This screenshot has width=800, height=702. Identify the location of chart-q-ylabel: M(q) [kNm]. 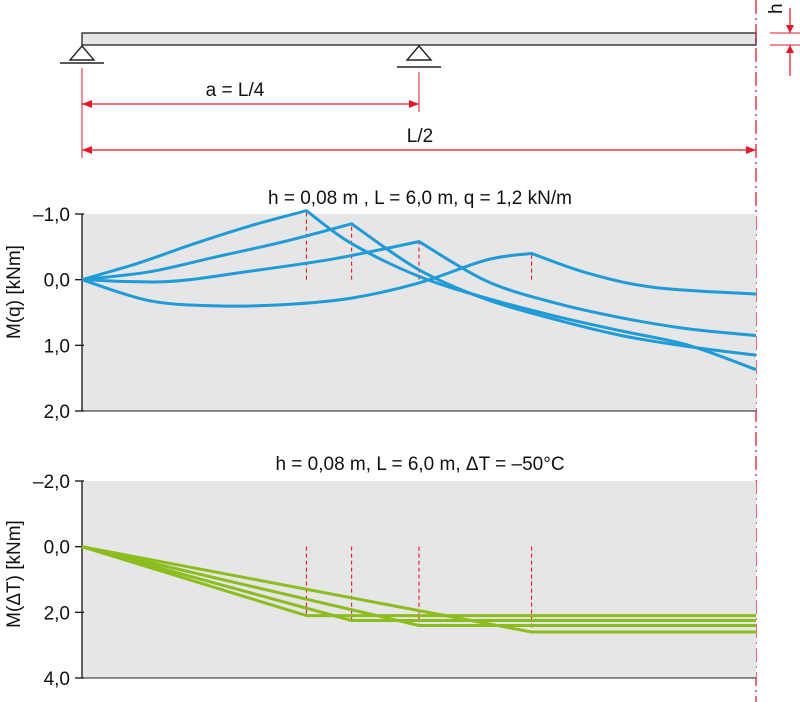
(14, 292).